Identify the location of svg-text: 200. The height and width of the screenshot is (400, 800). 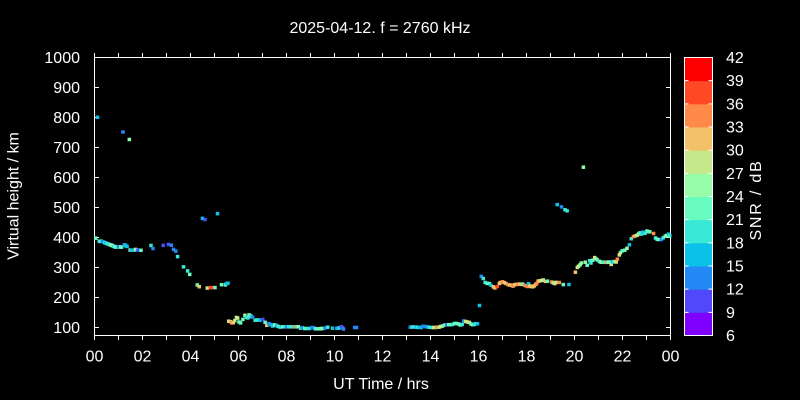
(66, 298).